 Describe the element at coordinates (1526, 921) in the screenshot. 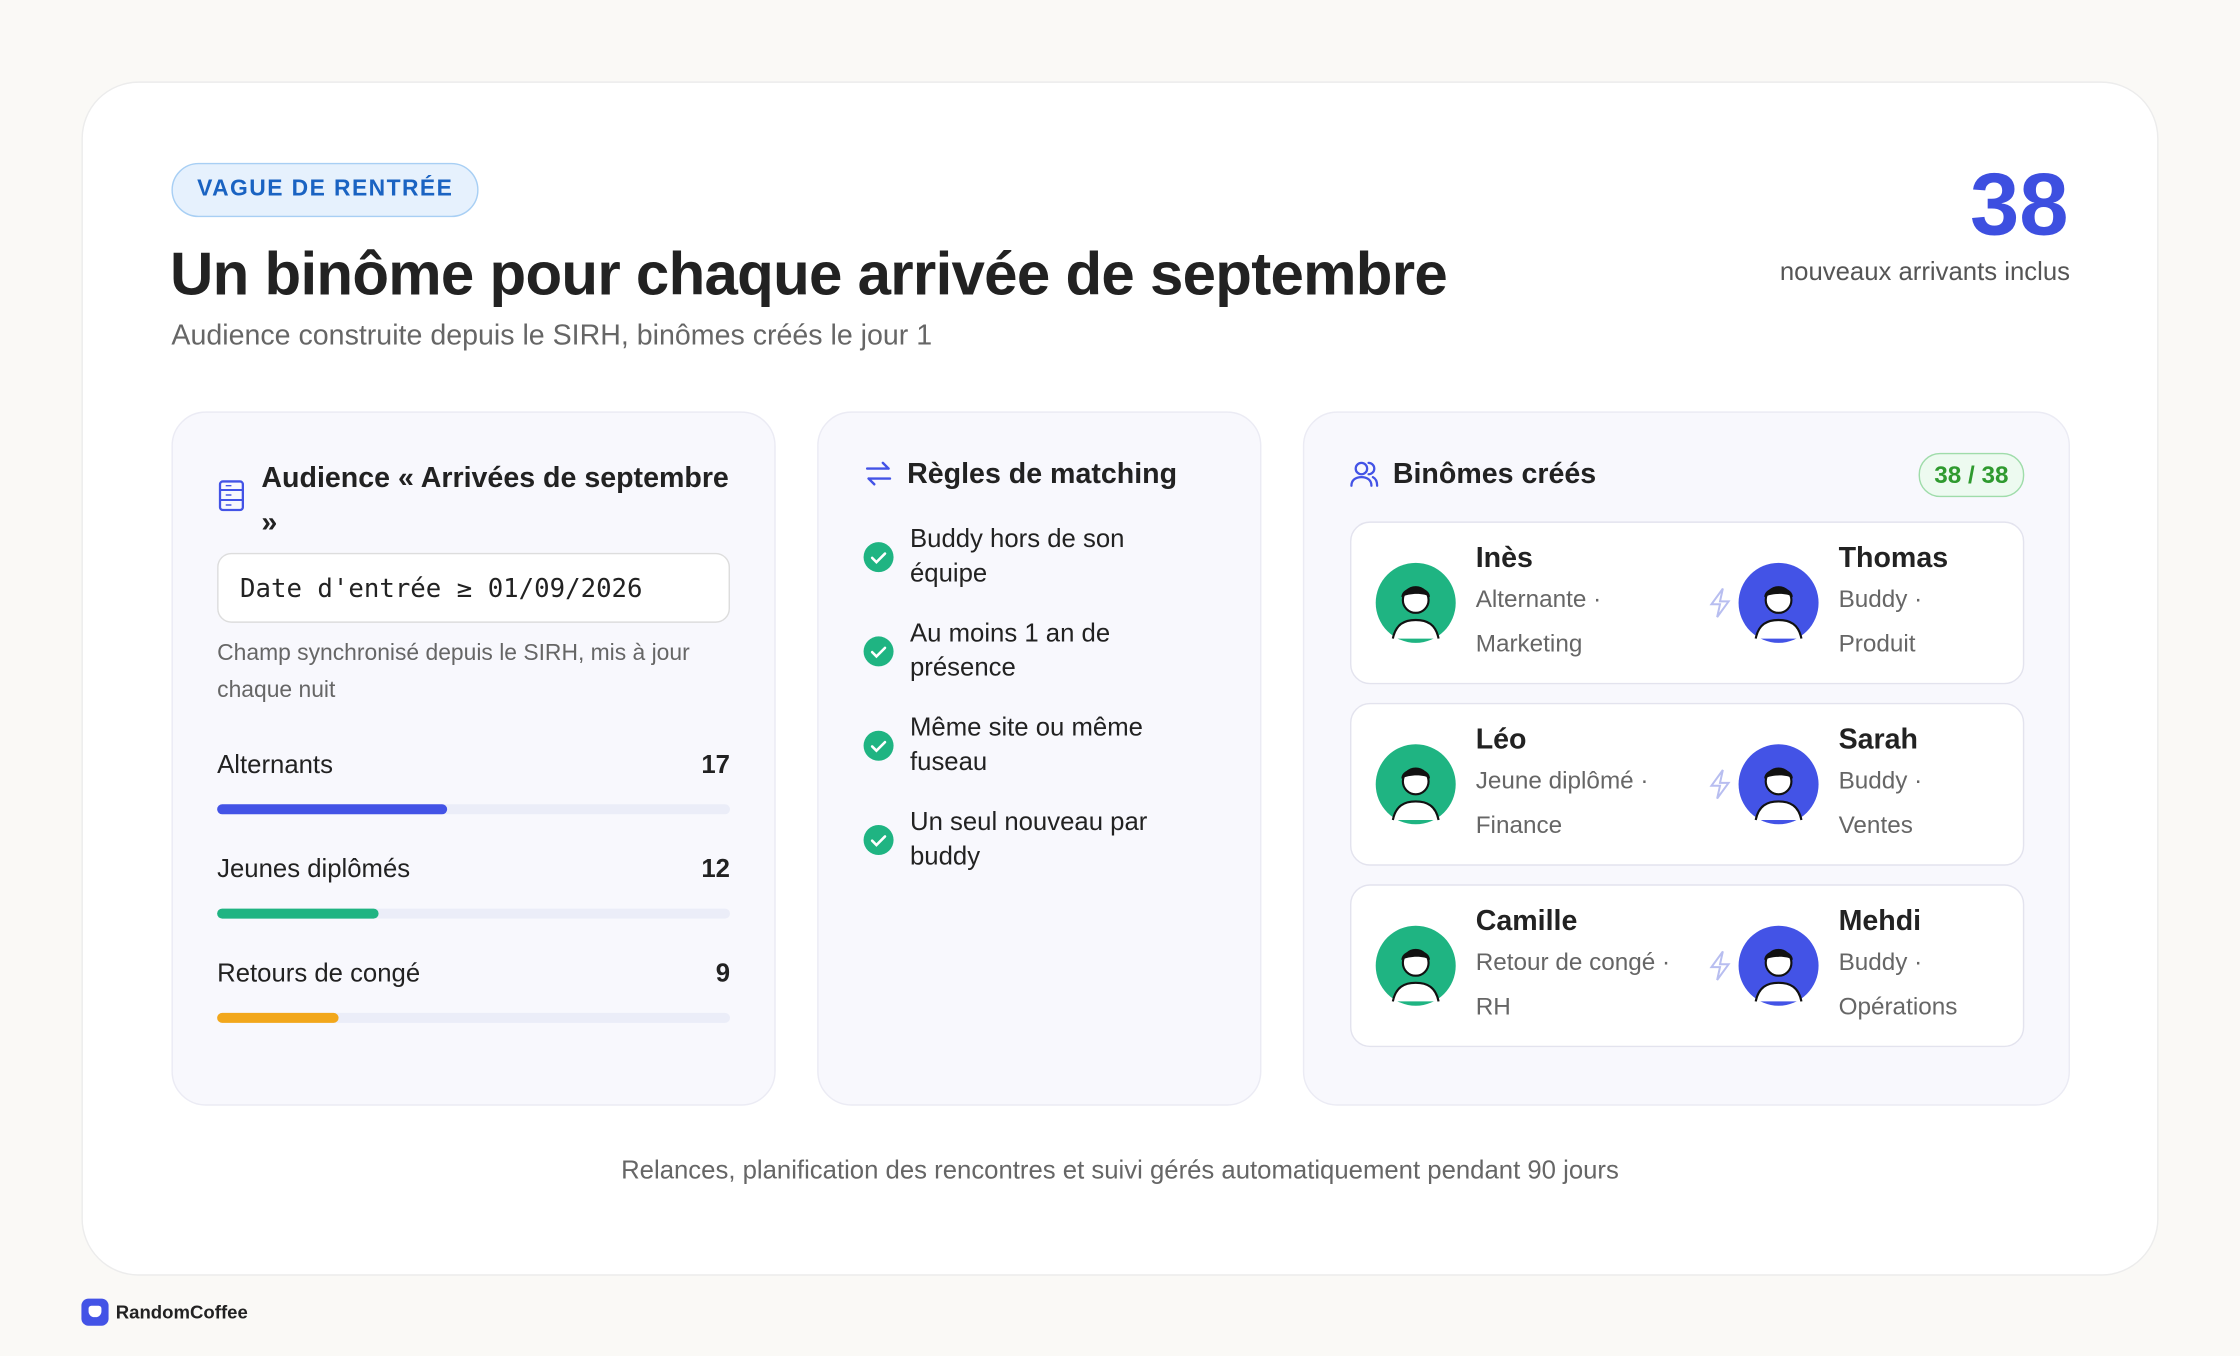

I see `newcomer-name: Camille` at that location.